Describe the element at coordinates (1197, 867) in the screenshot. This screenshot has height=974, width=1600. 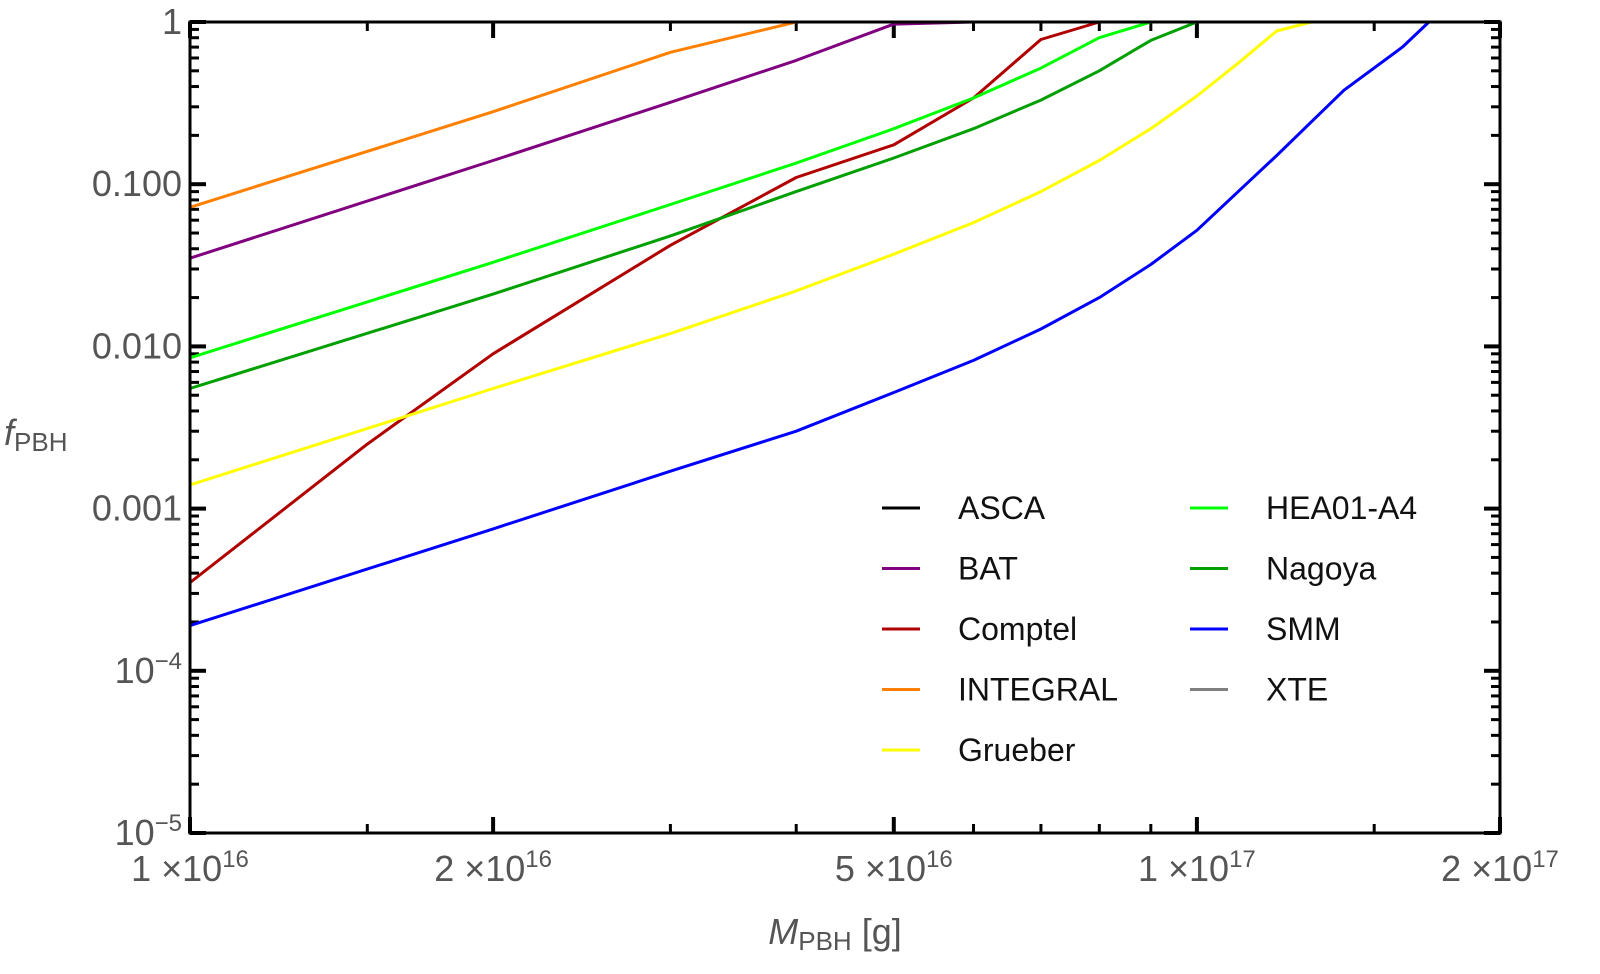
I see `x-tick-label: 1 ×10¹⁷` at that location.